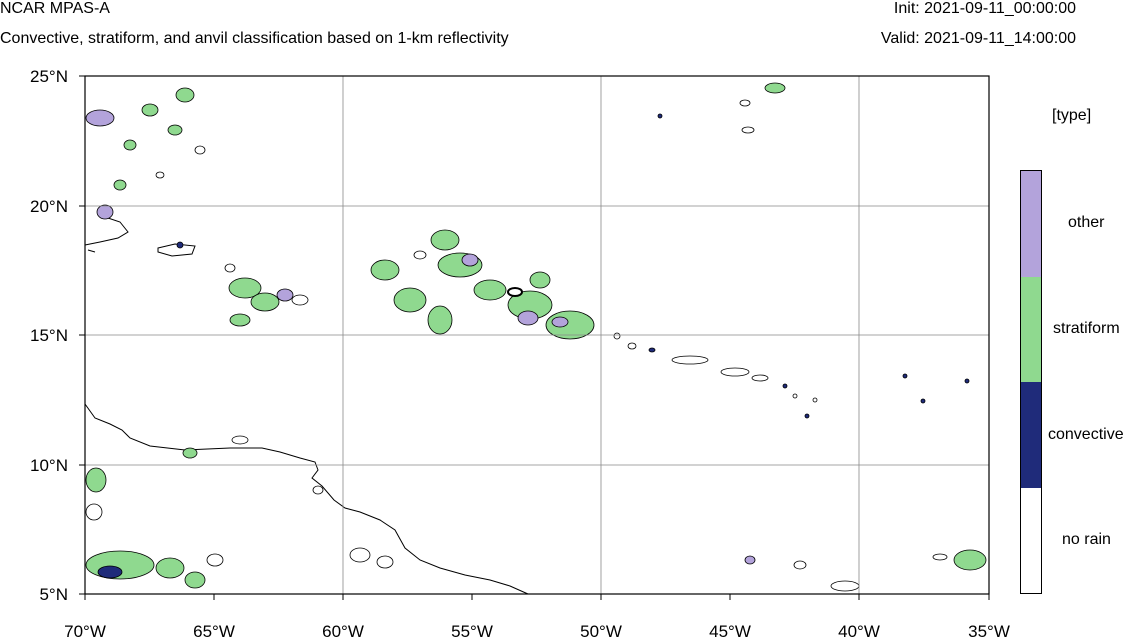  I want to click on valid-time: Valid: 2021-09-11_14:00:00, so click(978, 38).